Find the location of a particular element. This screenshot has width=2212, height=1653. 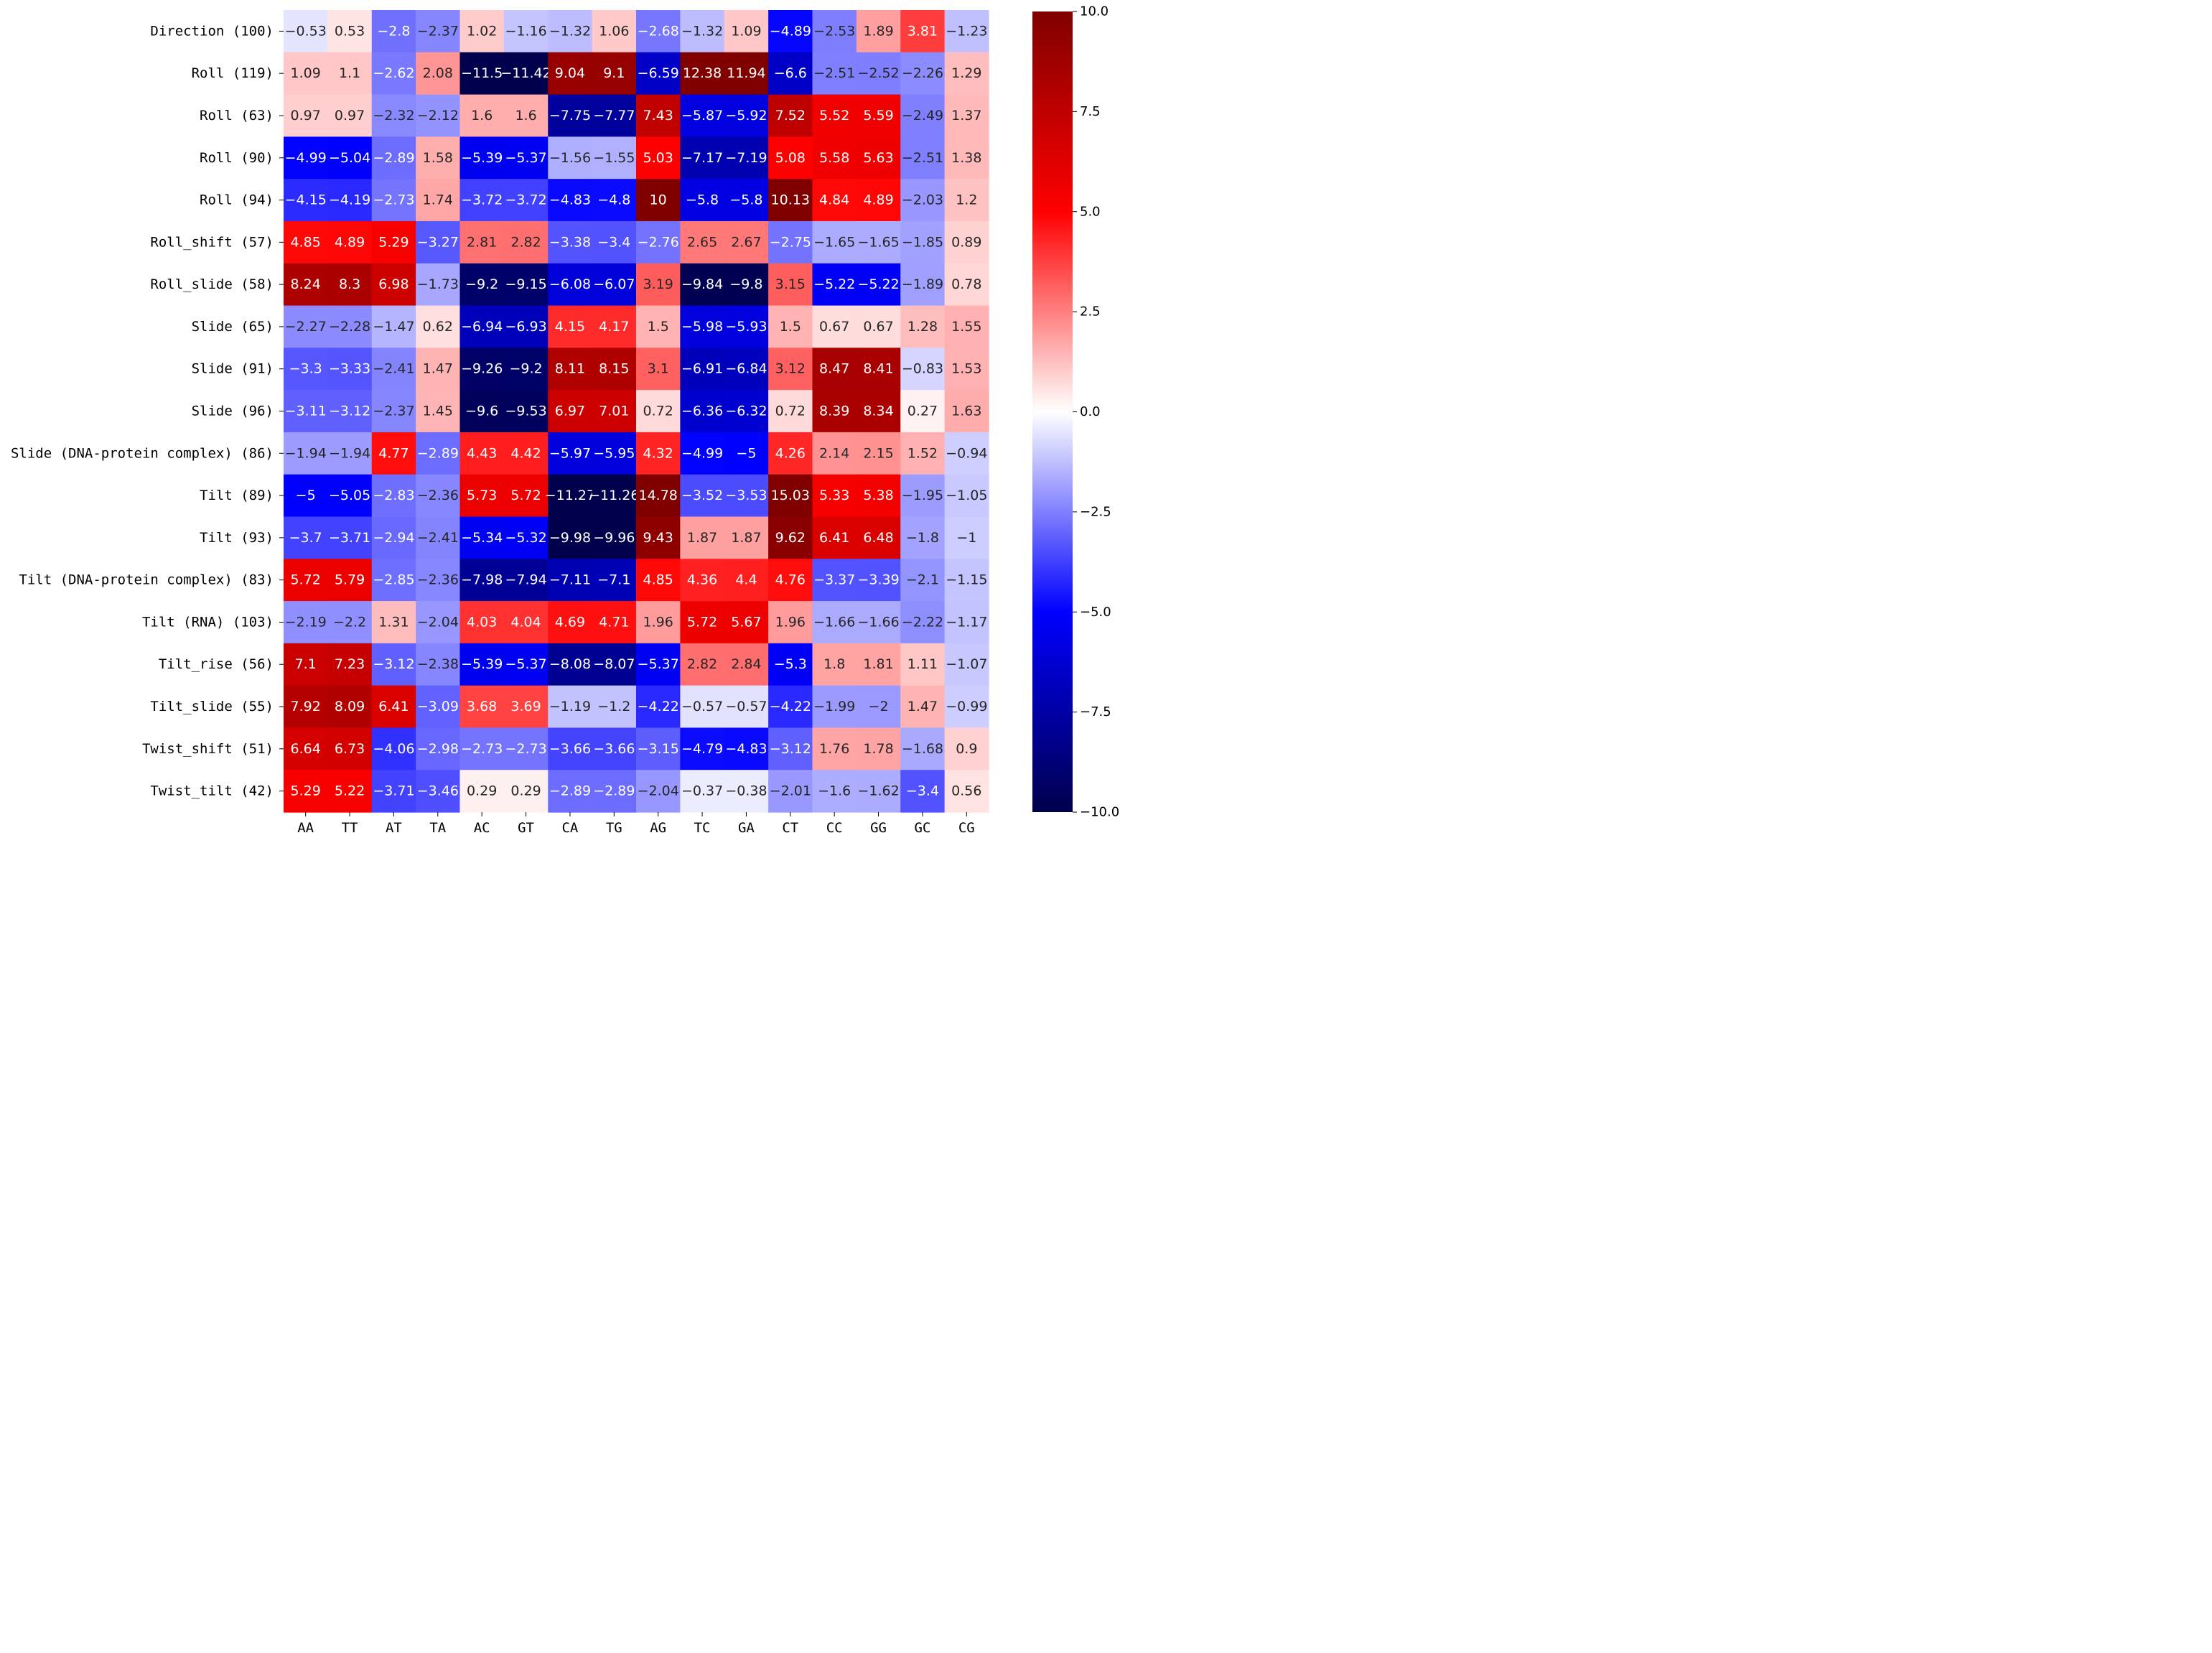

row-label: Tilt_slide (55) is located at coordinates (212, 707).